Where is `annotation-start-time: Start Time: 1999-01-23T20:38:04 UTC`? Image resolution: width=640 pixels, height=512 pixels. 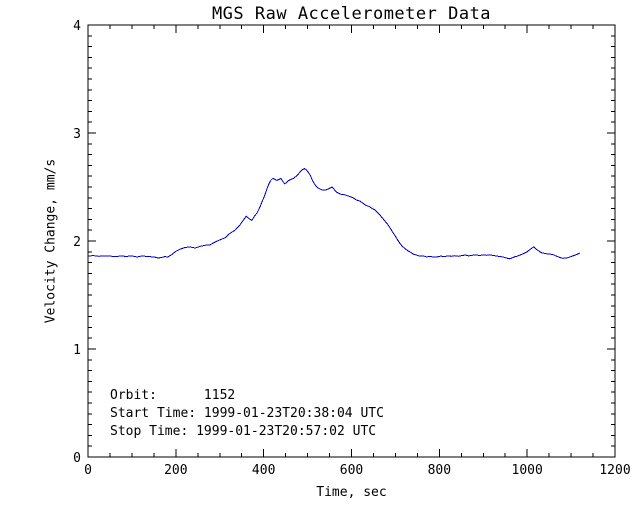
annotation-start-time: Start Time: 1999-01-23T20:38:04 UTC is located at coordinates (247, 413).